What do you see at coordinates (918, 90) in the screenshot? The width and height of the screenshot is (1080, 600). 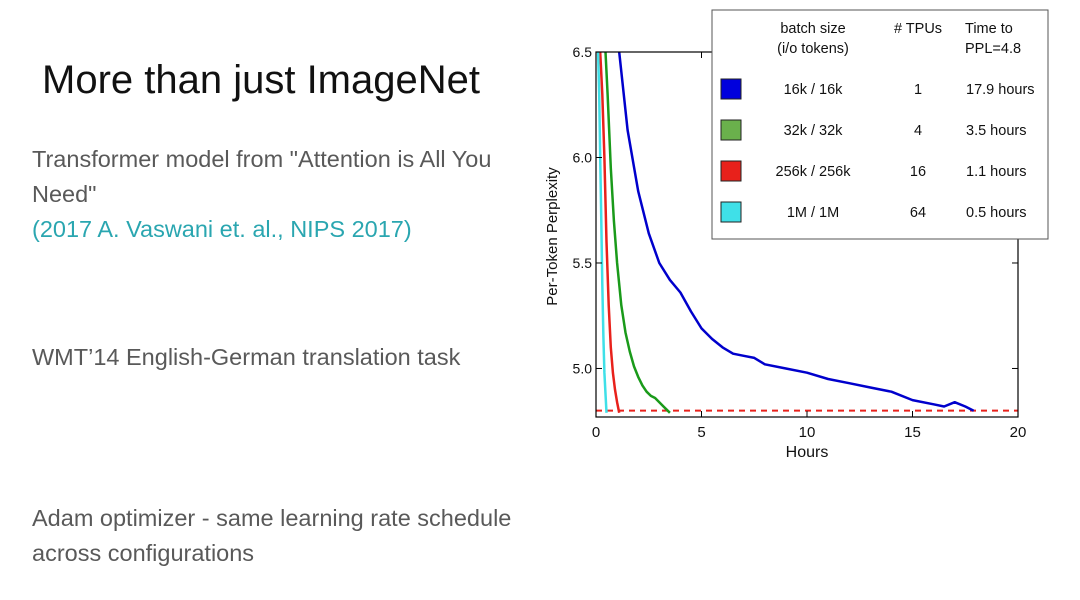 I see `legend-tpus: 1` at bounding box center [918, 90].